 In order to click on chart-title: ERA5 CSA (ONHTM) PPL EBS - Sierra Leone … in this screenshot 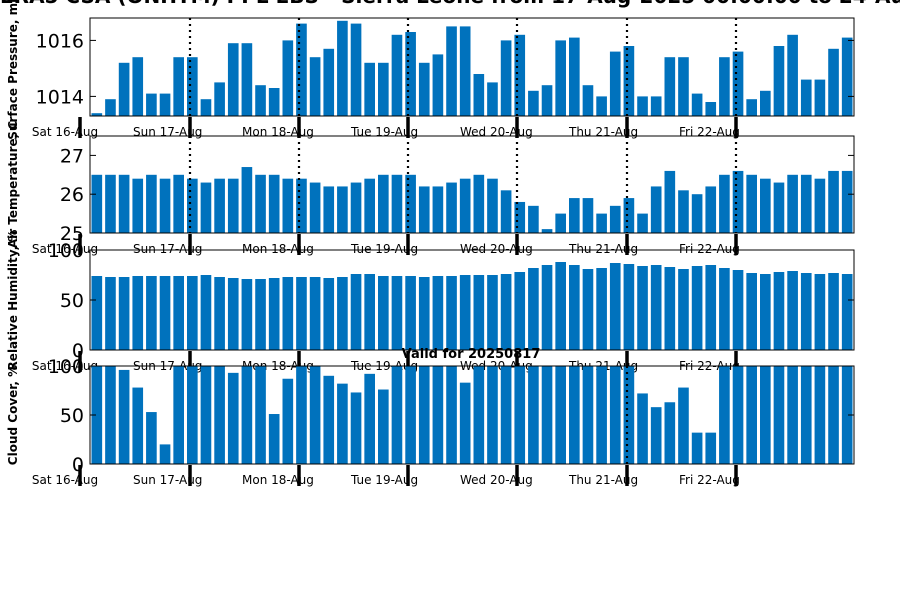, I will do `click(450, 4)`.